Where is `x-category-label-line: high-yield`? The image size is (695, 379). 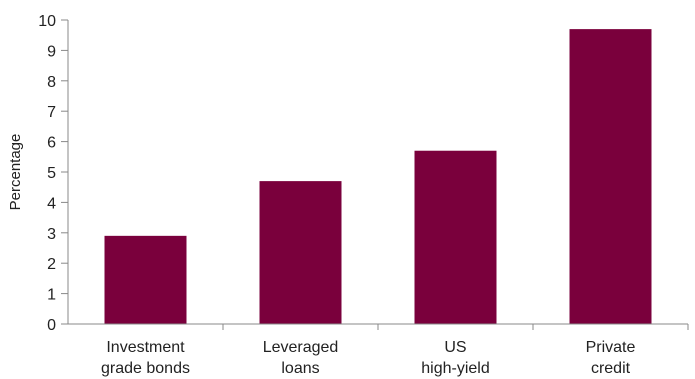
x-category-label-line: high-yield is located at coordinates (455, 368).